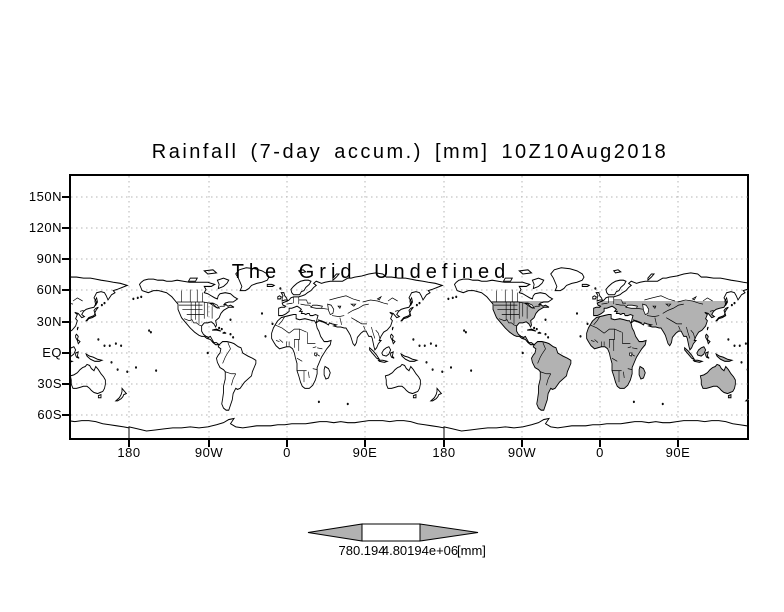  I want to click on y-axis-label: 90N, so click(49, 258).